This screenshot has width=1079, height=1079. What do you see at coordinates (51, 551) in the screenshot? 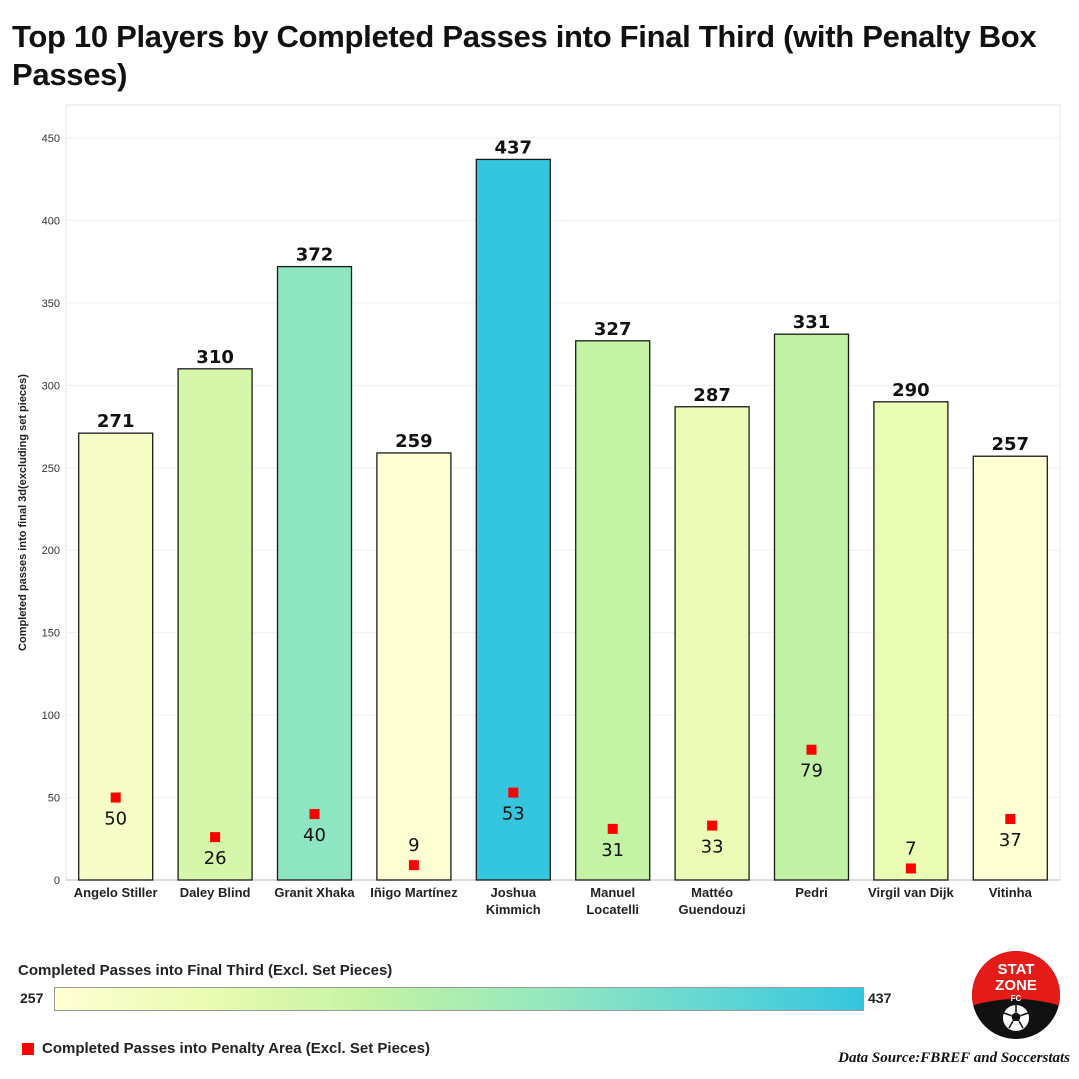
I see `y-tick-label: 200` at bounding box center [51, 551].